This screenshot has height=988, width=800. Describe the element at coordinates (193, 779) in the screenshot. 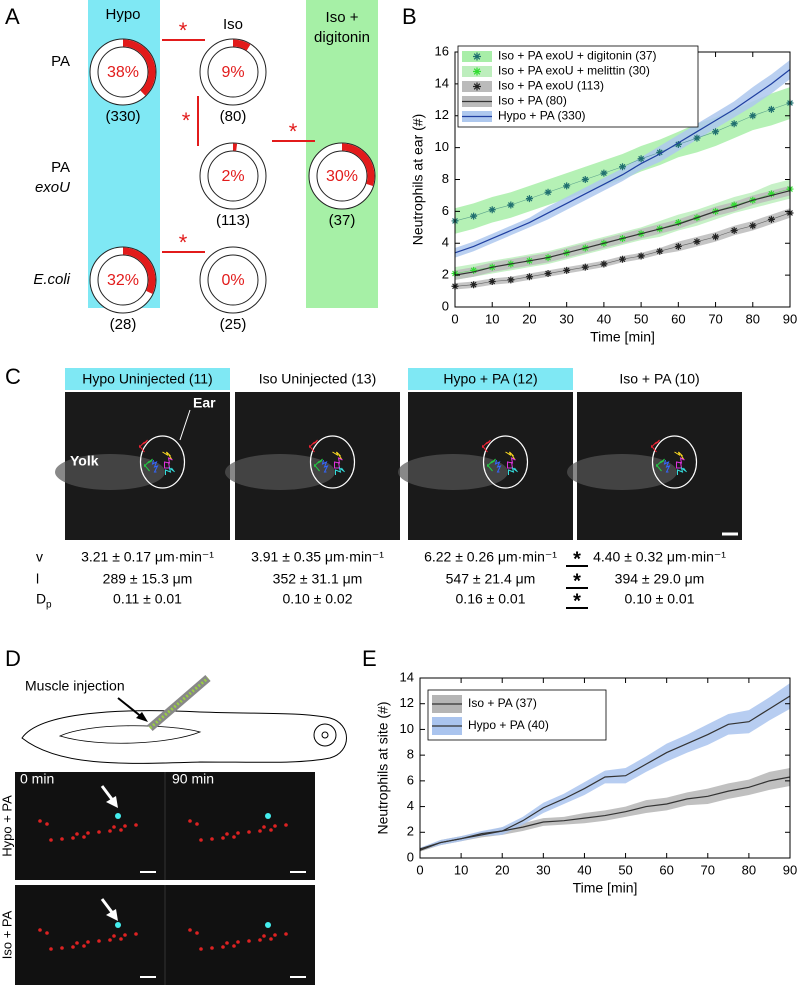

I see `time-label: 90 min` at that location.